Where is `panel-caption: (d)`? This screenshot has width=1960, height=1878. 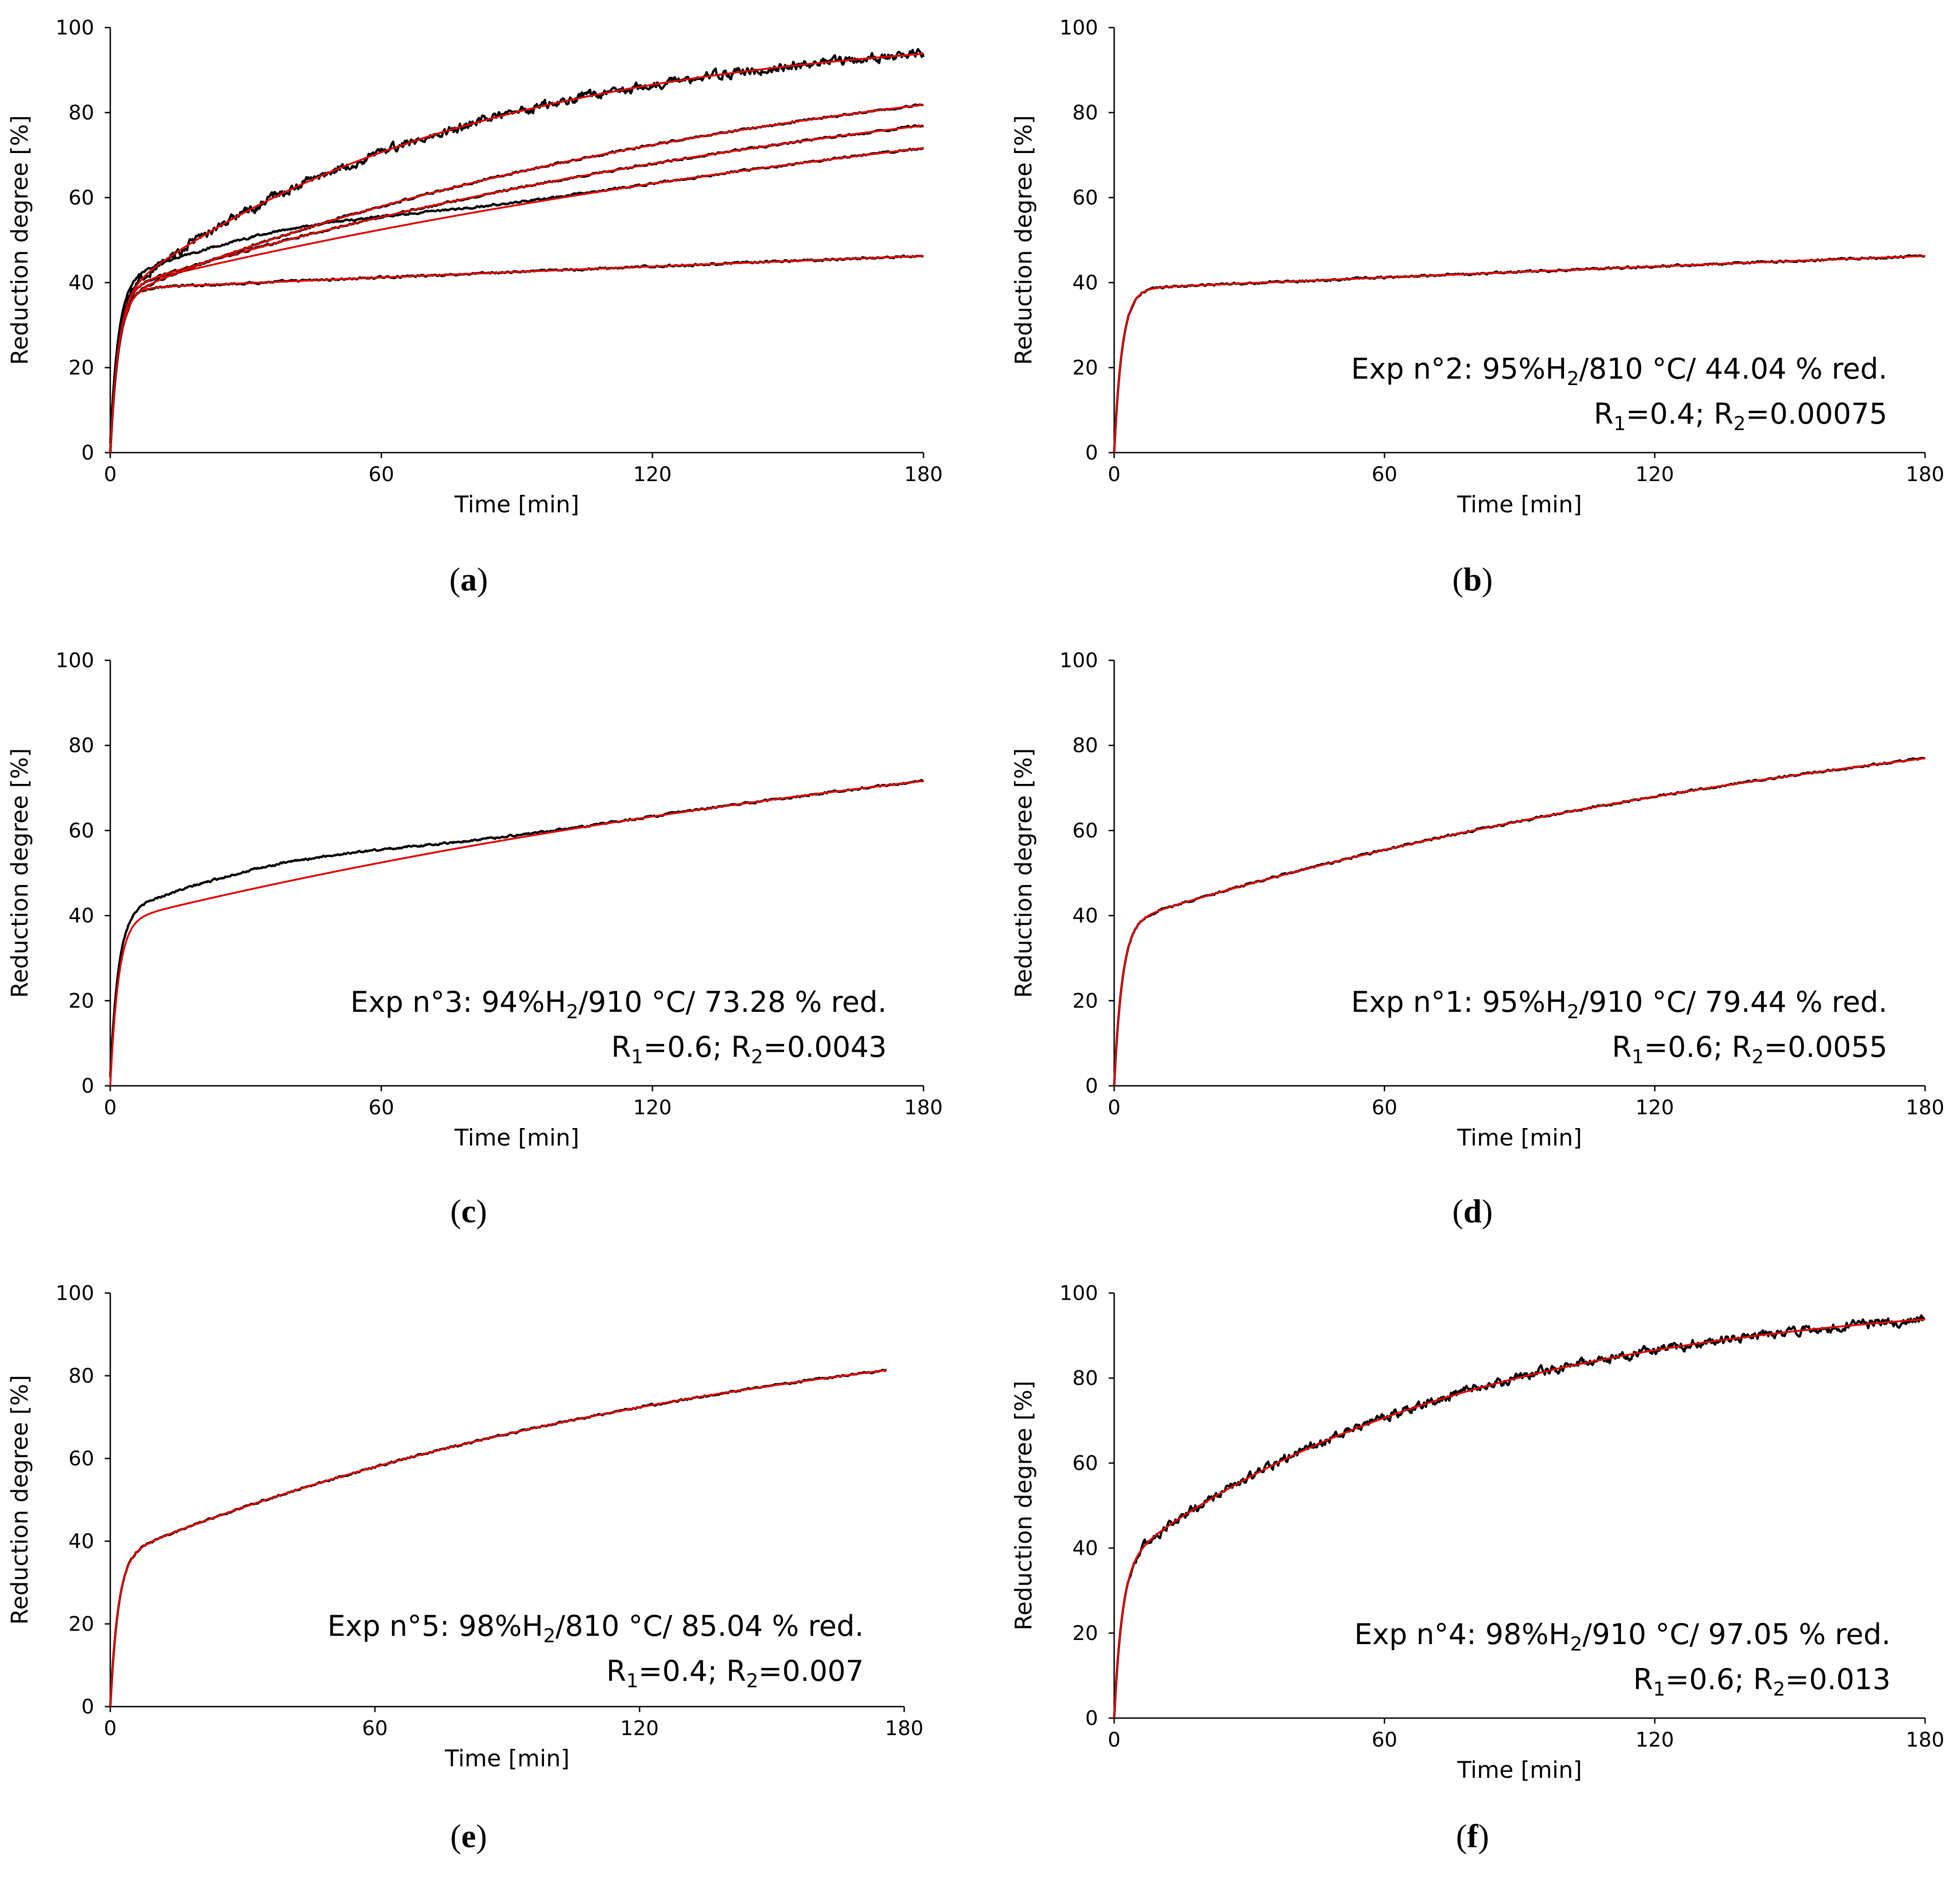 panel-caption: (d) is located at coordinates (1472, 1211).